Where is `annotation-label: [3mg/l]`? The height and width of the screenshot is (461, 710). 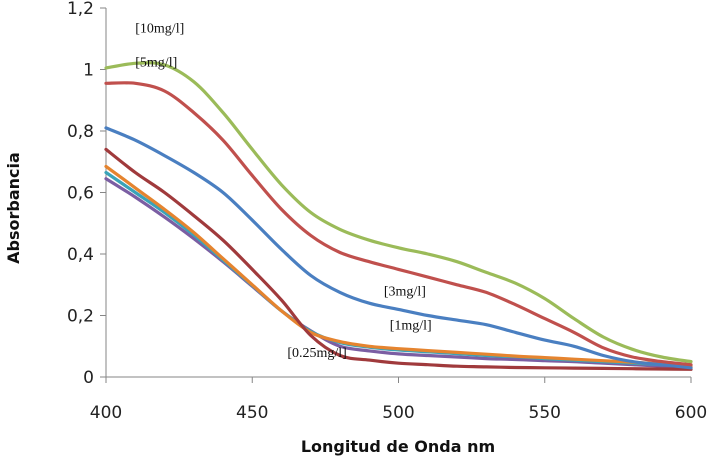
annotation-label: [3mg/l] is located at coordinates (405, 292).